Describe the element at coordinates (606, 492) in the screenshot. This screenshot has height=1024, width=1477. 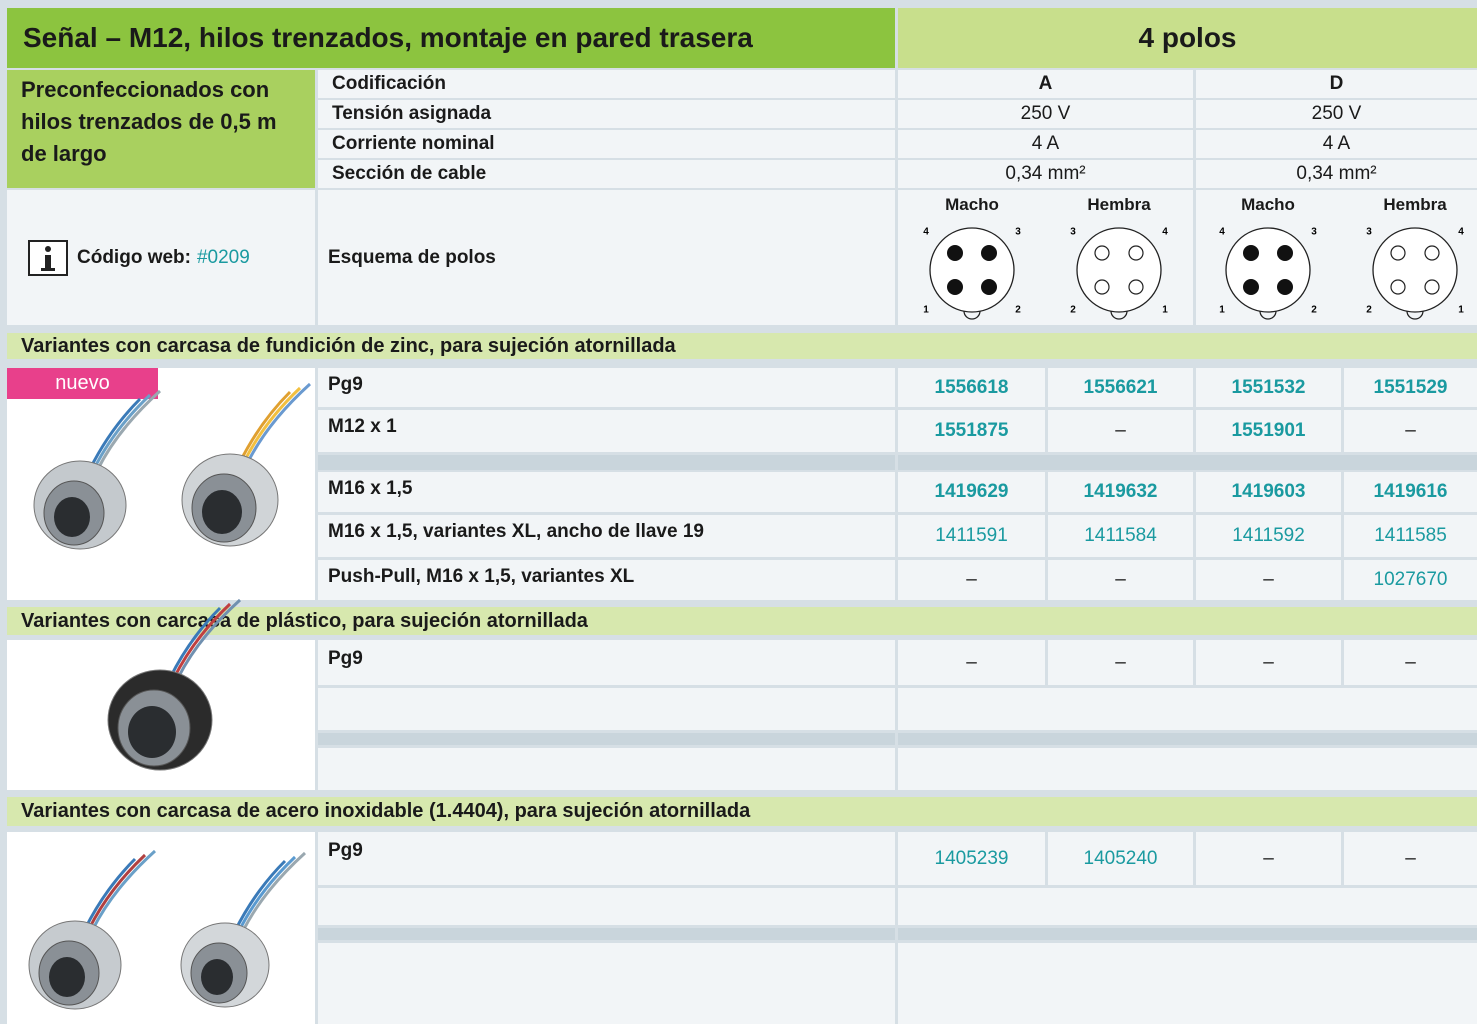
I see `row-label: M16 x 1,5` at that location.